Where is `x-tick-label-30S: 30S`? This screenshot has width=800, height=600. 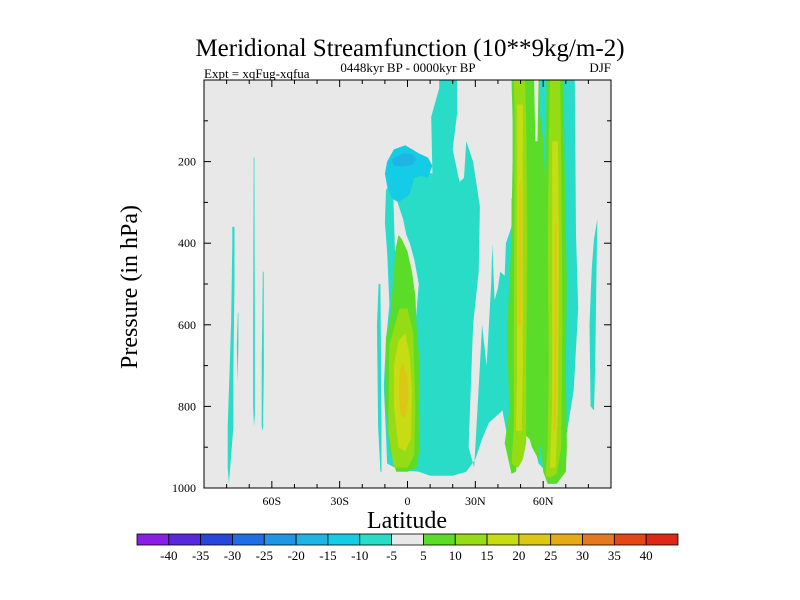 x-tick-label-30S: 30S is located at coordinates (339, 501).